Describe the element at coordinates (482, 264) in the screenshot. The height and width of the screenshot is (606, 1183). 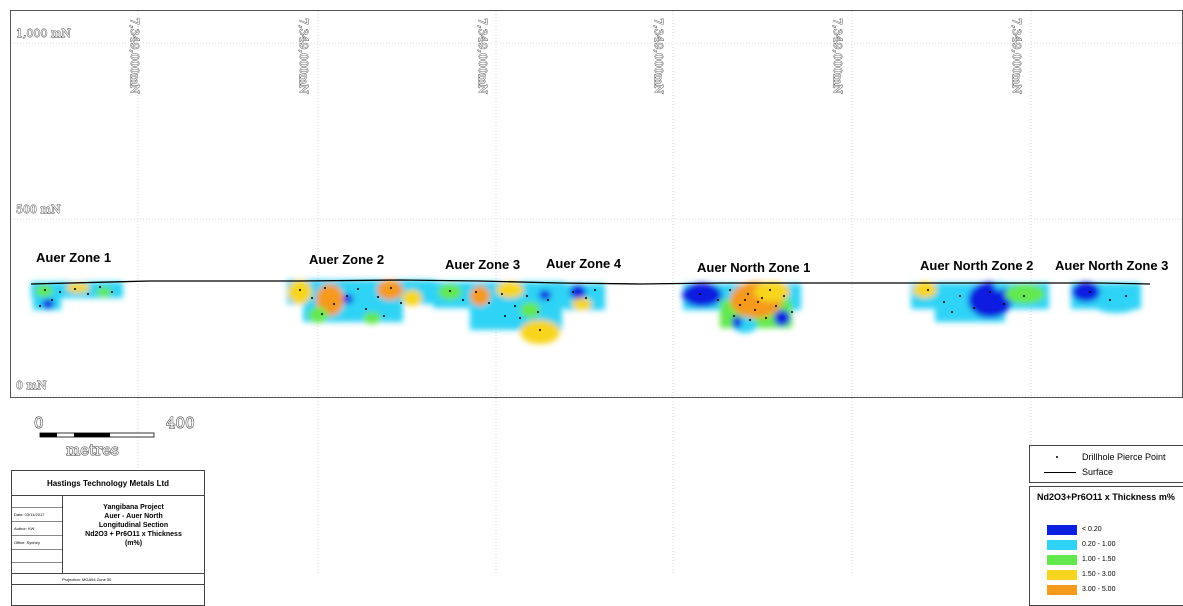
I see `zone-label-auer-3: Auer Zone 3` at that location.